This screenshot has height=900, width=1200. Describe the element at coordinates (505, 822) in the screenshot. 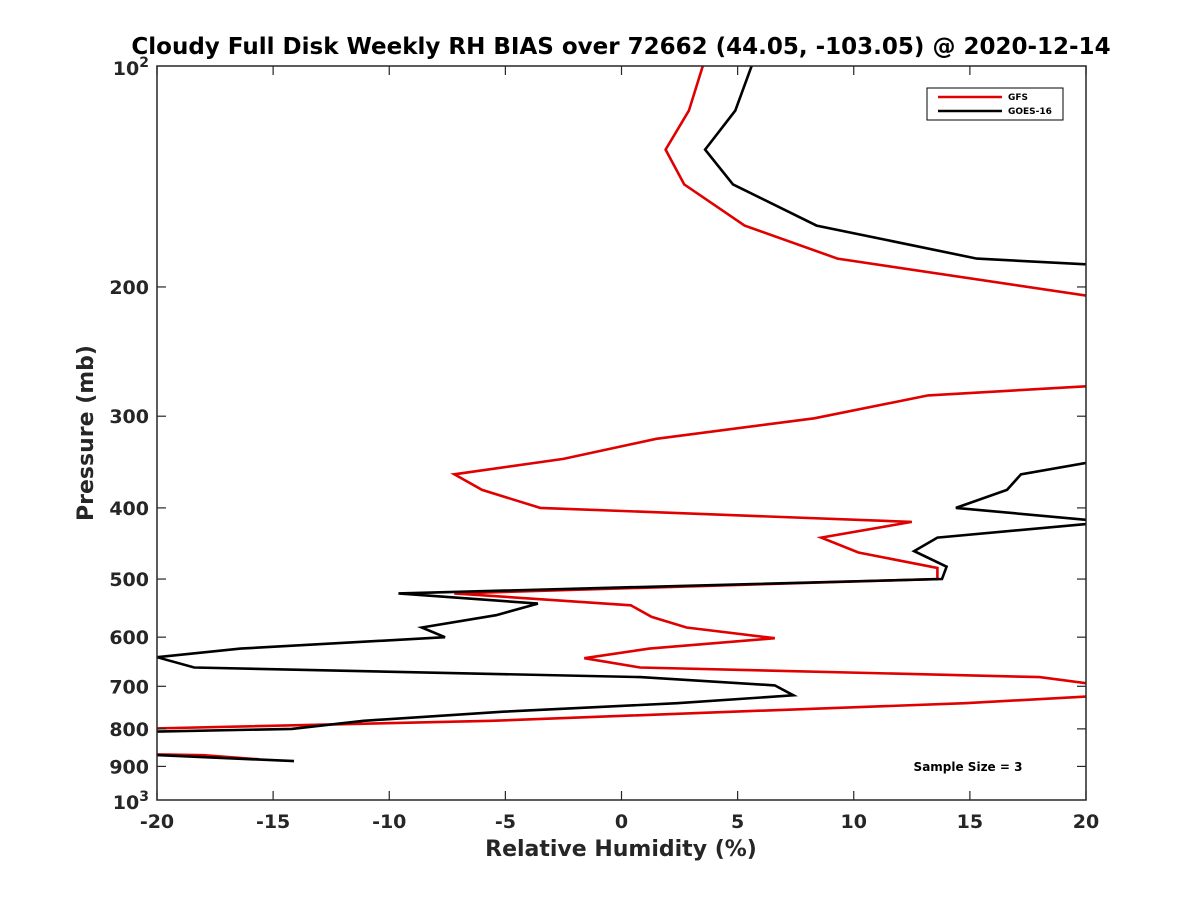

I see `x-tick-label: -5` at that location.